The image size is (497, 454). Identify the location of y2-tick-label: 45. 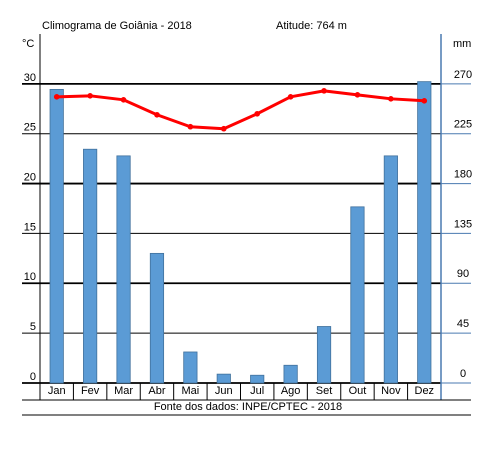
(463, 324).